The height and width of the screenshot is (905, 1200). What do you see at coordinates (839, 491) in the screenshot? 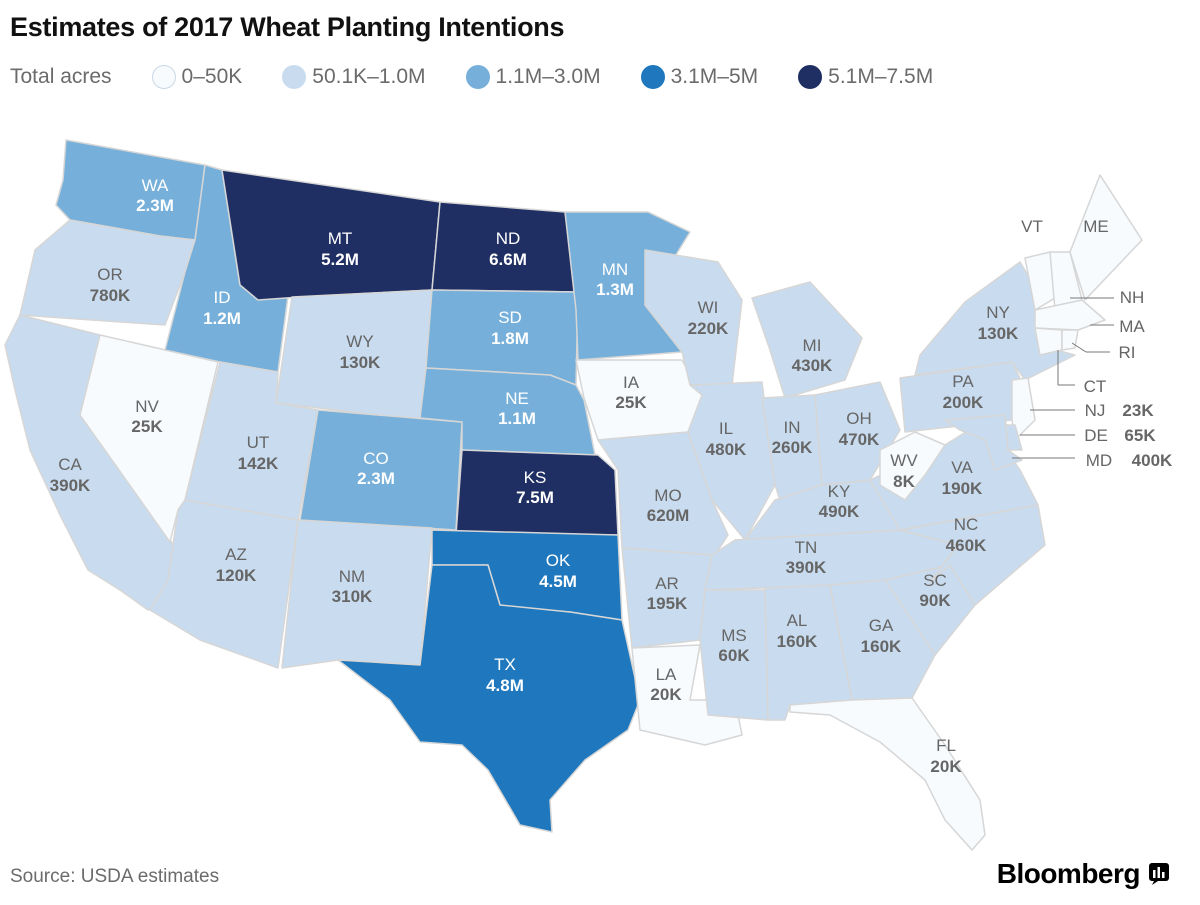
I see `state-name: KY` at bounding box center [839, 491].